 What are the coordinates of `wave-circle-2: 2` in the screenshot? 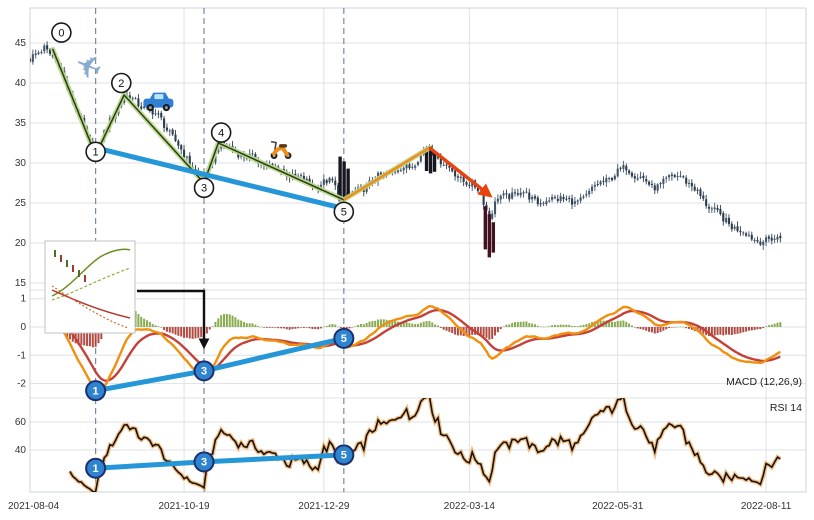 It's located at (121, 83).